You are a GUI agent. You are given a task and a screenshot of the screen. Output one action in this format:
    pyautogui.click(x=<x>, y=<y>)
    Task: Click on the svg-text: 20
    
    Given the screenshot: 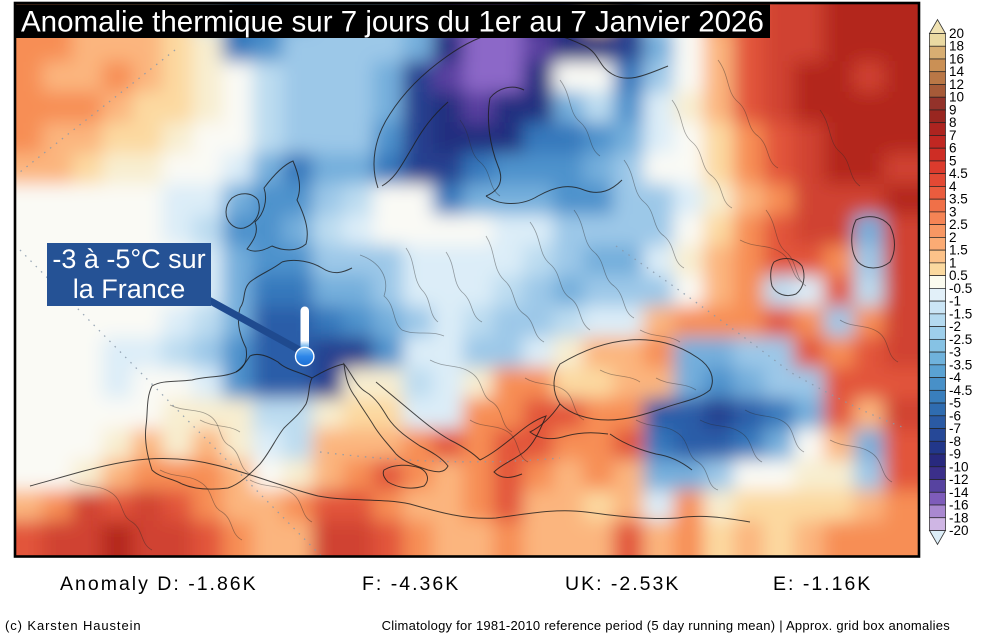 What is the action you would take?
    pyautogui.click(x=956, y=33)
    